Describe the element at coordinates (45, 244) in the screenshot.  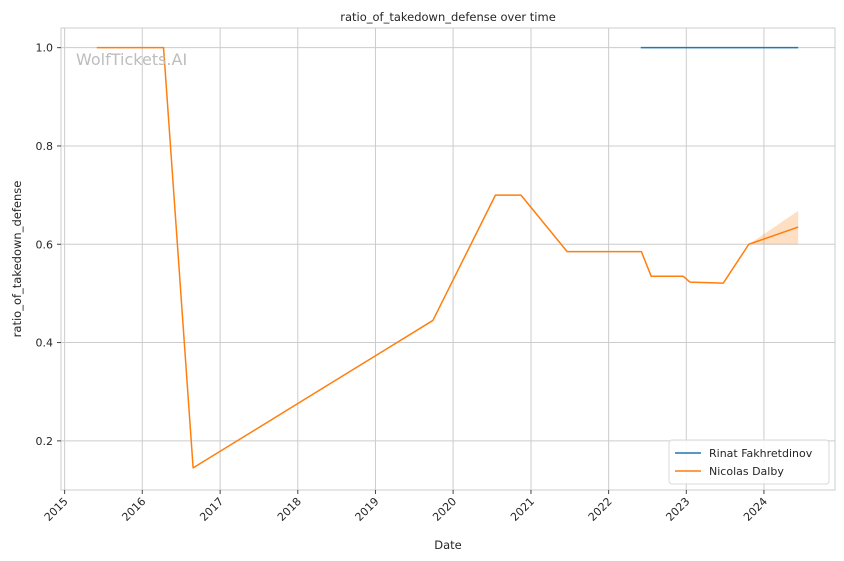
I see `y-tick-label: 0.6` at that location.